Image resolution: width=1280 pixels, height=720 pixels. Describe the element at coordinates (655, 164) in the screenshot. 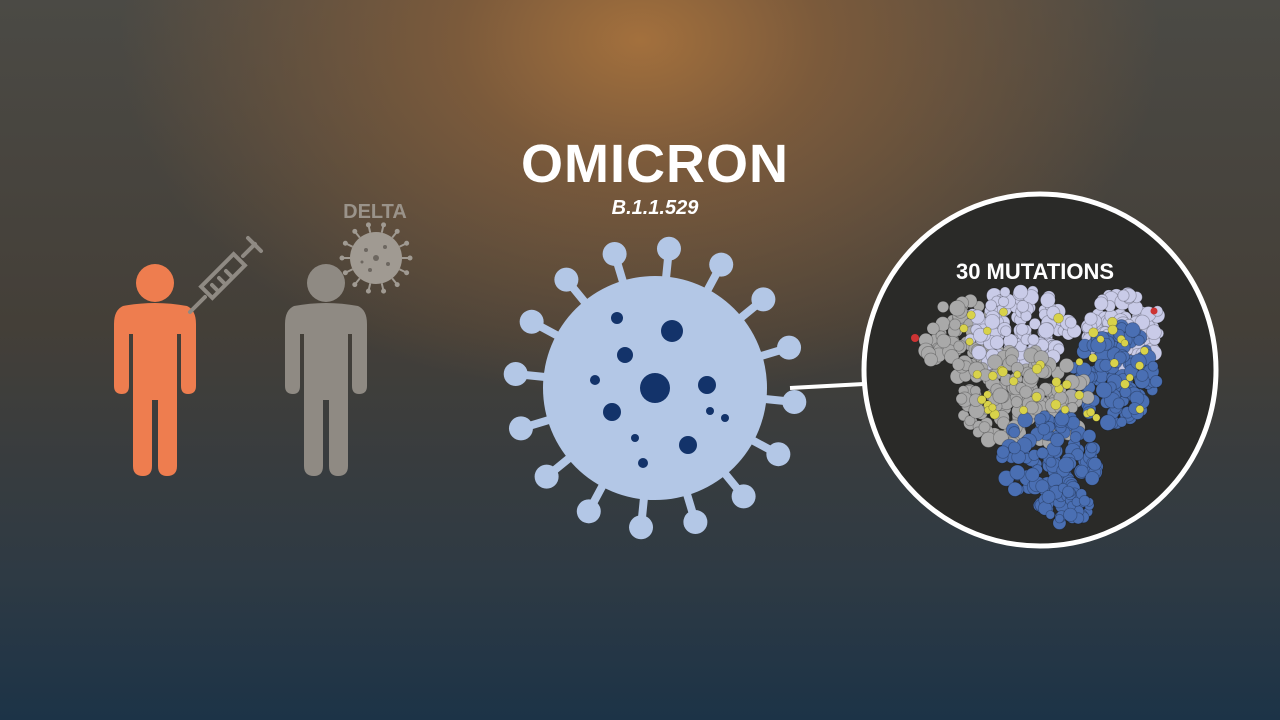

I see `page-title: OMICRON` at that location.